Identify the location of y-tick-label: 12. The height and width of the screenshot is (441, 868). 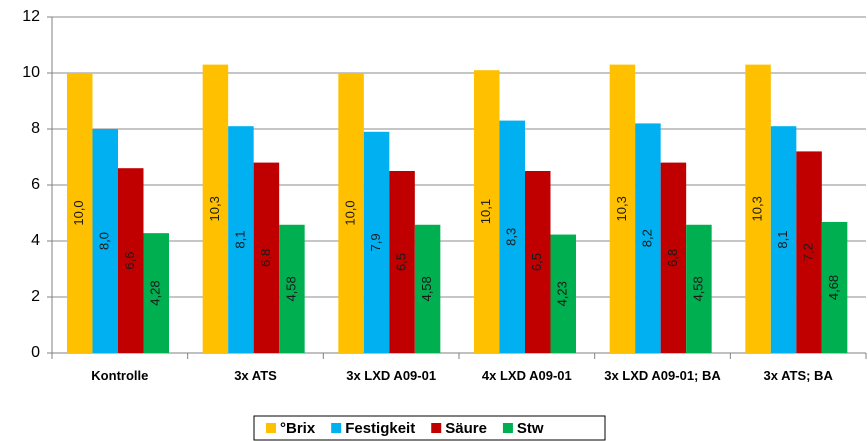
(31, 16).